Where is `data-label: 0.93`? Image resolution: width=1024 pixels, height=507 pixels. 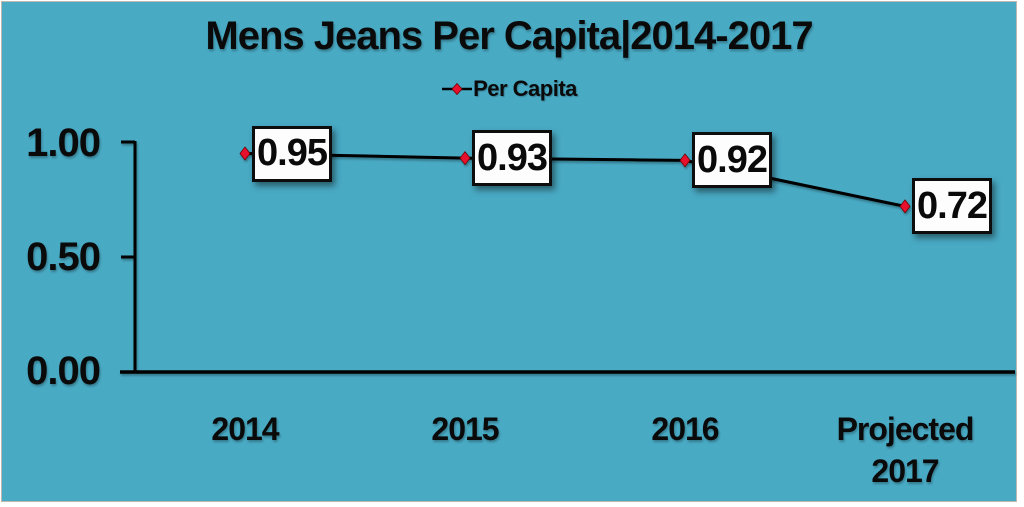 data-label: 0.93 is located at coordinates (512, 158).